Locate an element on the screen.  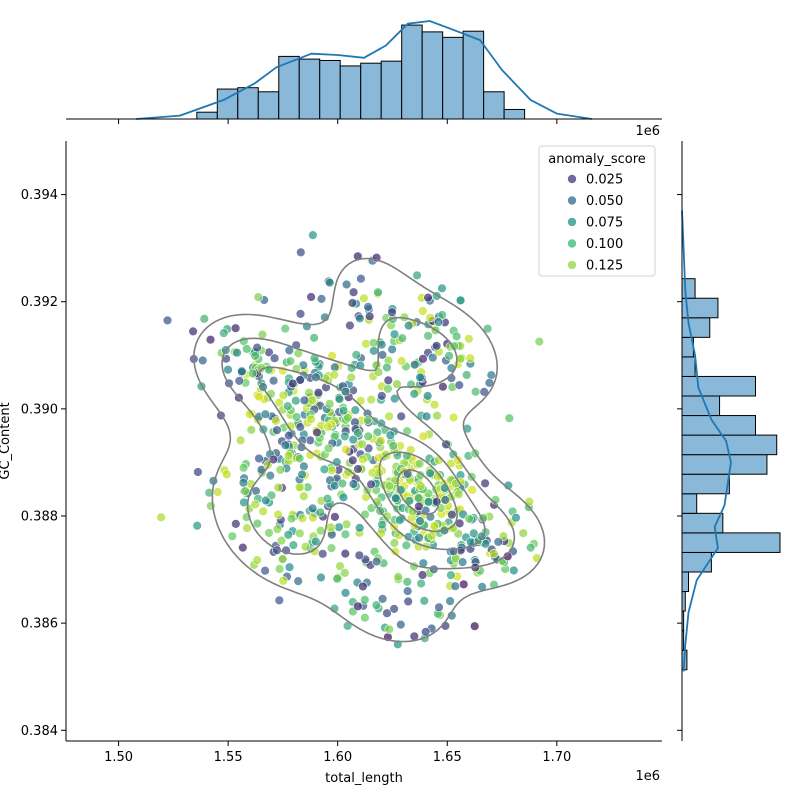
y-axis-title: GC_Content is located at coordinates (6, 440).